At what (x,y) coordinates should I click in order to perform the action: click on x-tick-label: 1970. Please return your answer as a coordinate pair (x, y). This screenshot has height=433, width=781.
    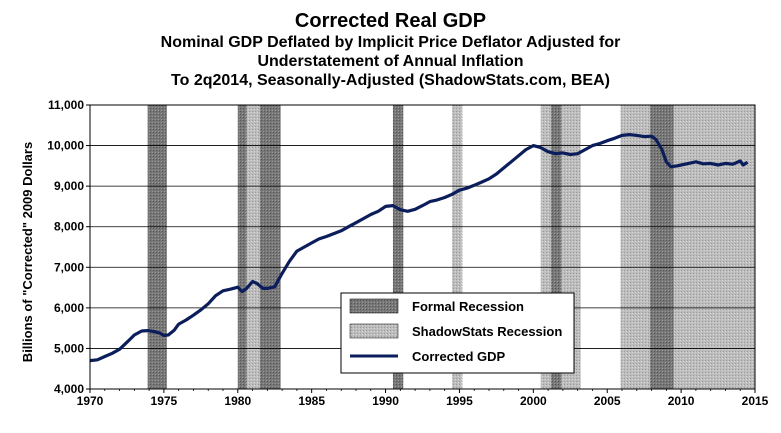
    Looking at the image, I should click on (90, 401).